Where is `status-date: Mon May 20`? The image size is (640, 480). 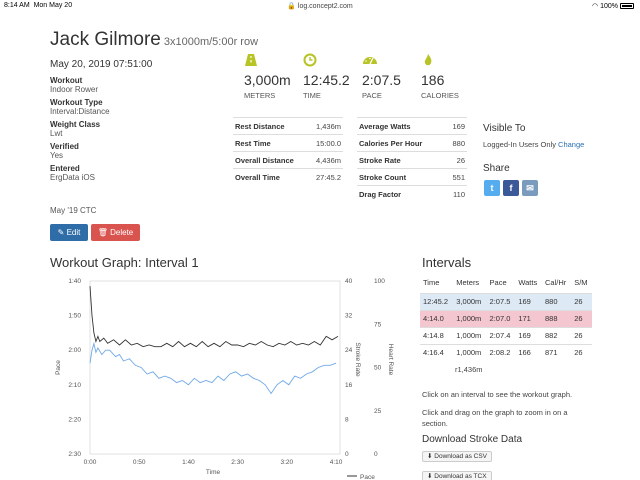
status-date: Mon May 20 is located at coordinates (53, 5).